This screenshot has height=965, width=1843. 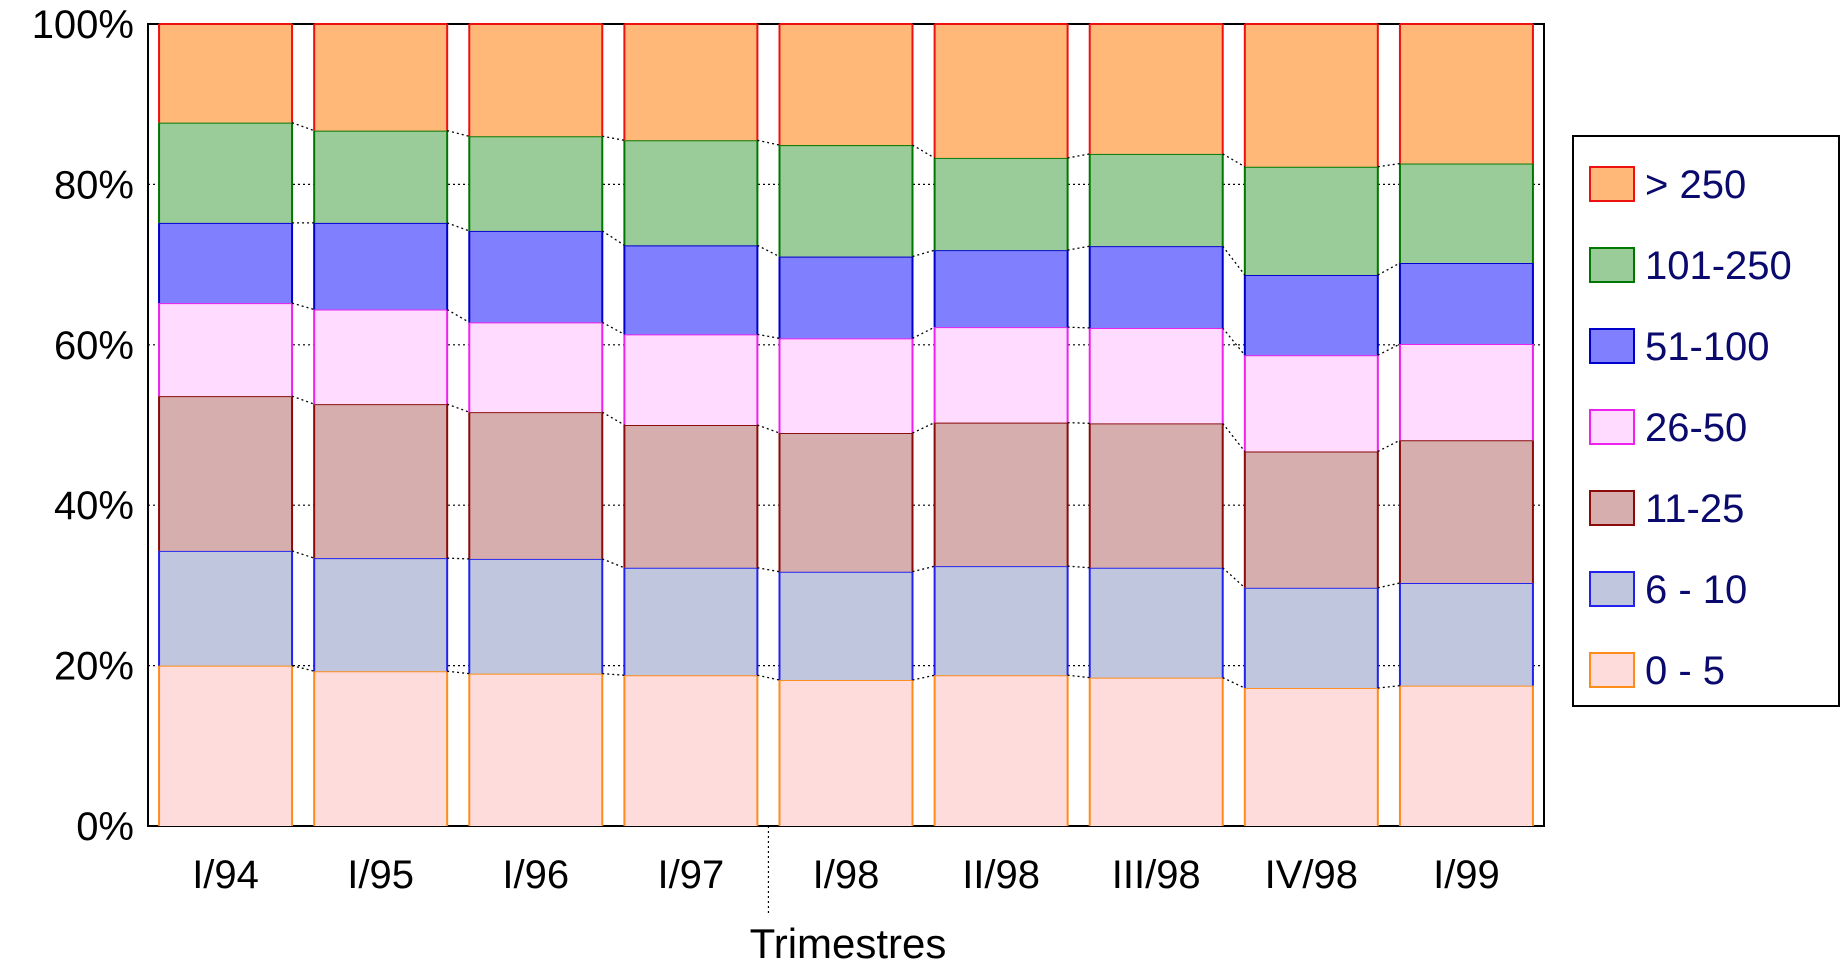 What do you see at coordinates (1696, 428) in the screenshot?
I see `legend-label: 26-50` at bounding box center [1696, 428].